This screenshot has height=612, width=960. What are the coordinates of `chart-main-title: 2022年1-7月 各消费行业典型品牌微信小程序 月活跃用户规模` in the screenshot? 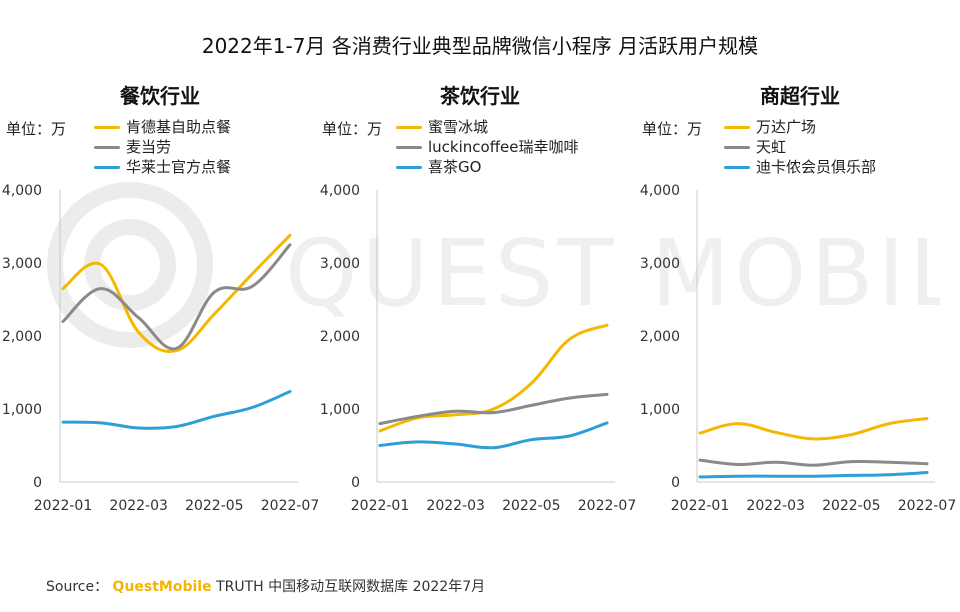 It's located at (480, 46).